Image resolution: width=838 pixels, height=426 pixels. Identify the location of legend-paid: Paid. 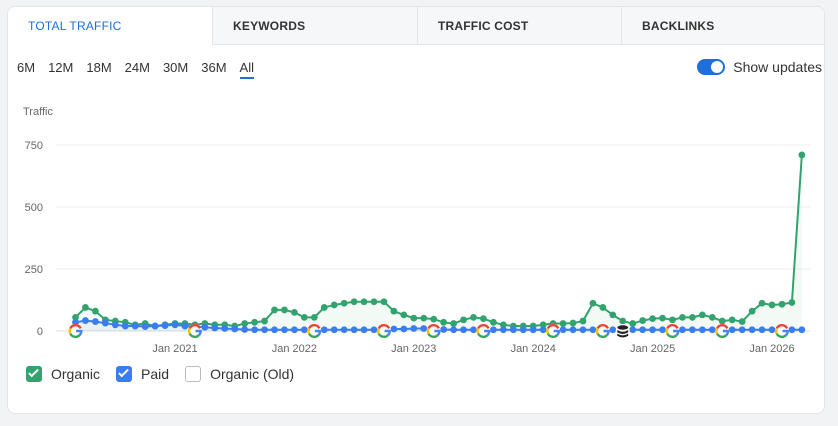
(142, 374).